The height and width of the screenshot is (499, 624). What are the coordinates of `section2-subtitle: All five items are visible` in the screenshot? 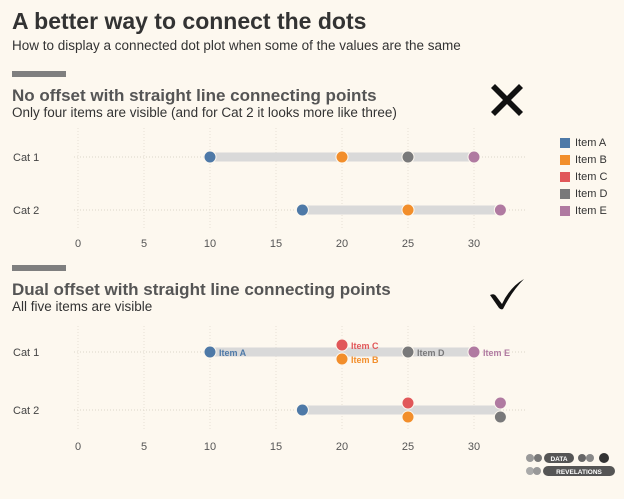 It's located at (82, 306).